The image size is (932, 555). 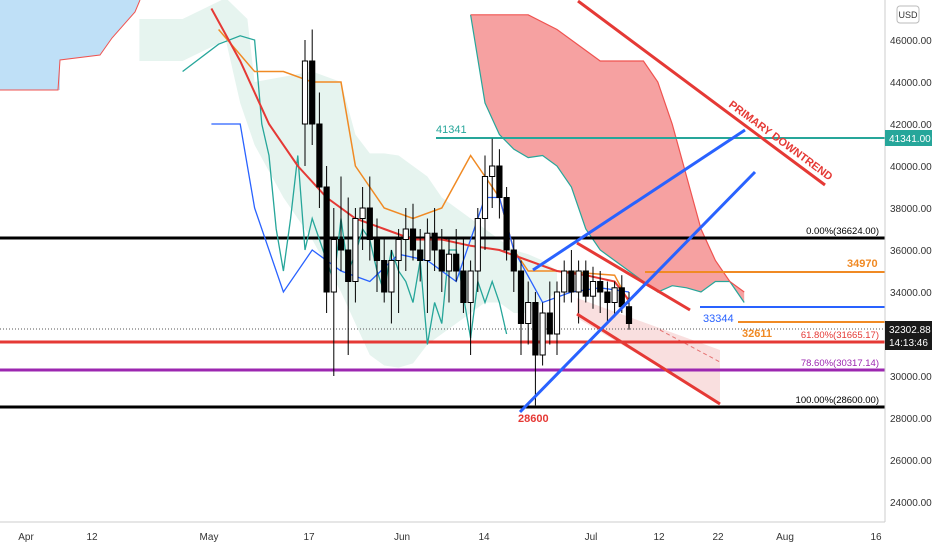 What do you see at coordinates (690, 346) in the screenshot?
I see `projected-dashed-line` at bounding box center [690, 346].